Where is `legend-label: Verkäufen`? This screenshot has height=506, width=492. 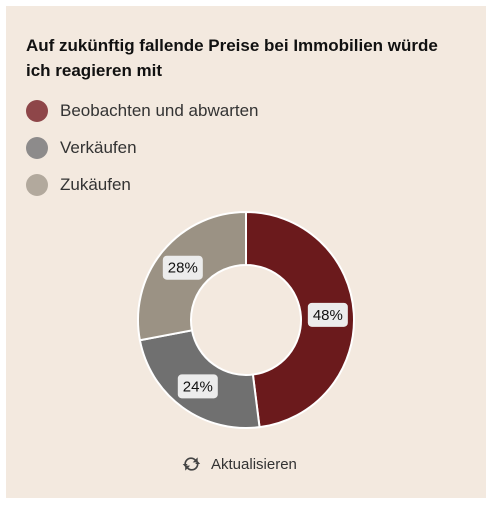
legend-label: Verkäufen is located at coordinates (98, 147).